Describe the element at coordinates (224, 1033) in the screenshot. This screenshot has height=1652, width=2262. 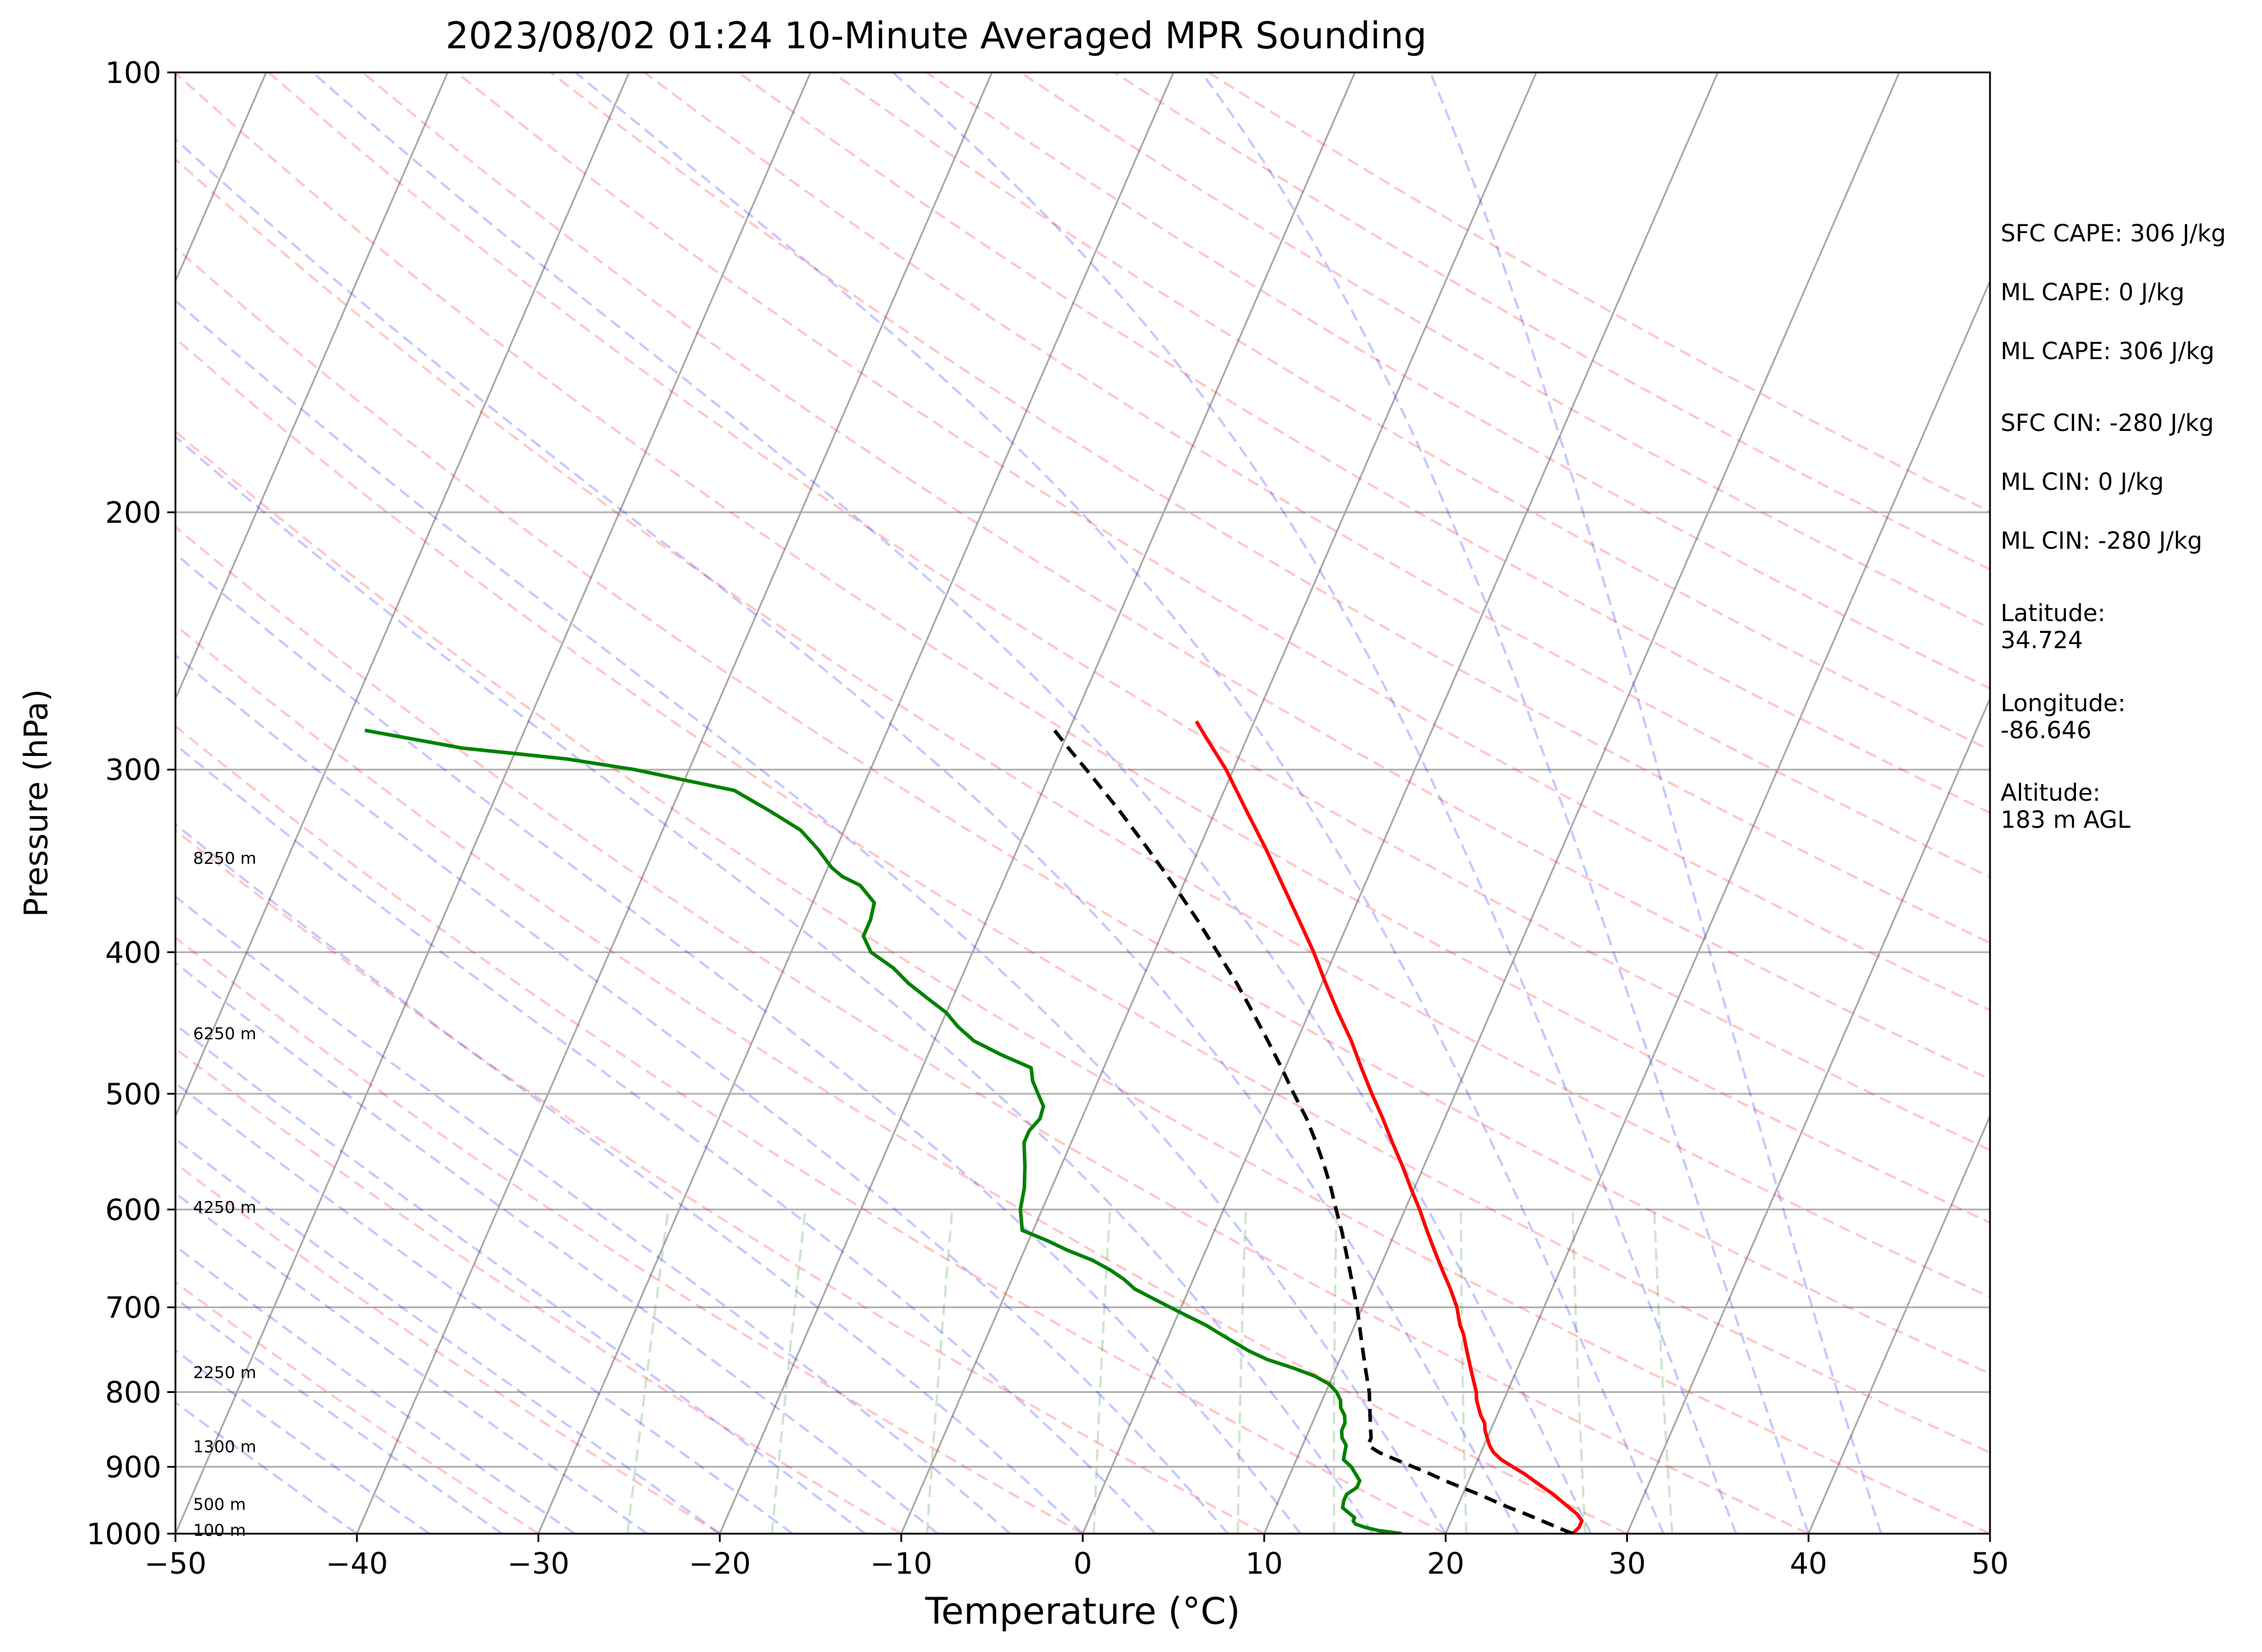
I see `height-label: 6250 m` at that location.